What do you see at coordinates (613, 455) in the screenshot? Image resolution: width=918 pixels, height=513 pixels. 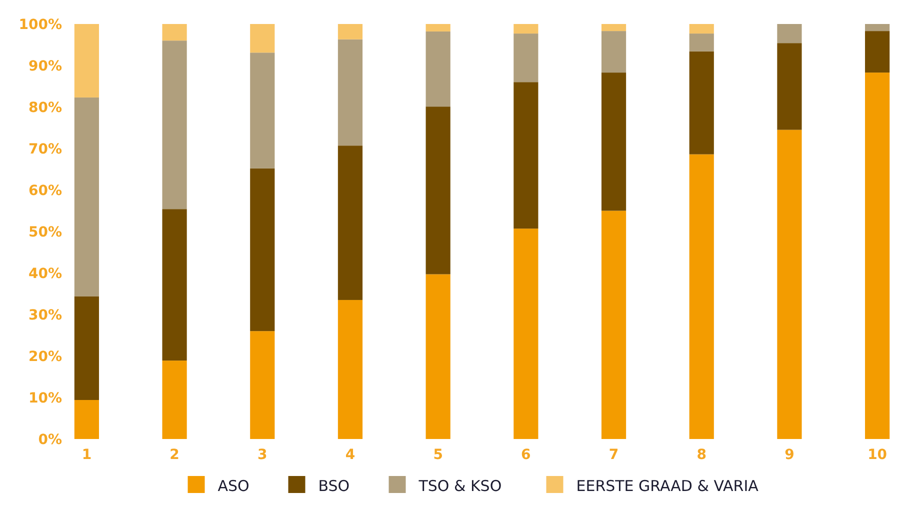 I see `x-tick-label: 7` at bounding box center [613, 455].